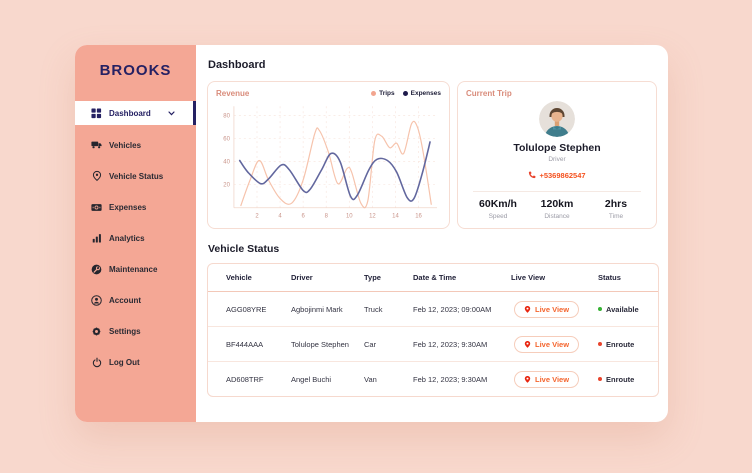  I want to click on sidebar-item-label: Vehicle Status, so click(136, 176).